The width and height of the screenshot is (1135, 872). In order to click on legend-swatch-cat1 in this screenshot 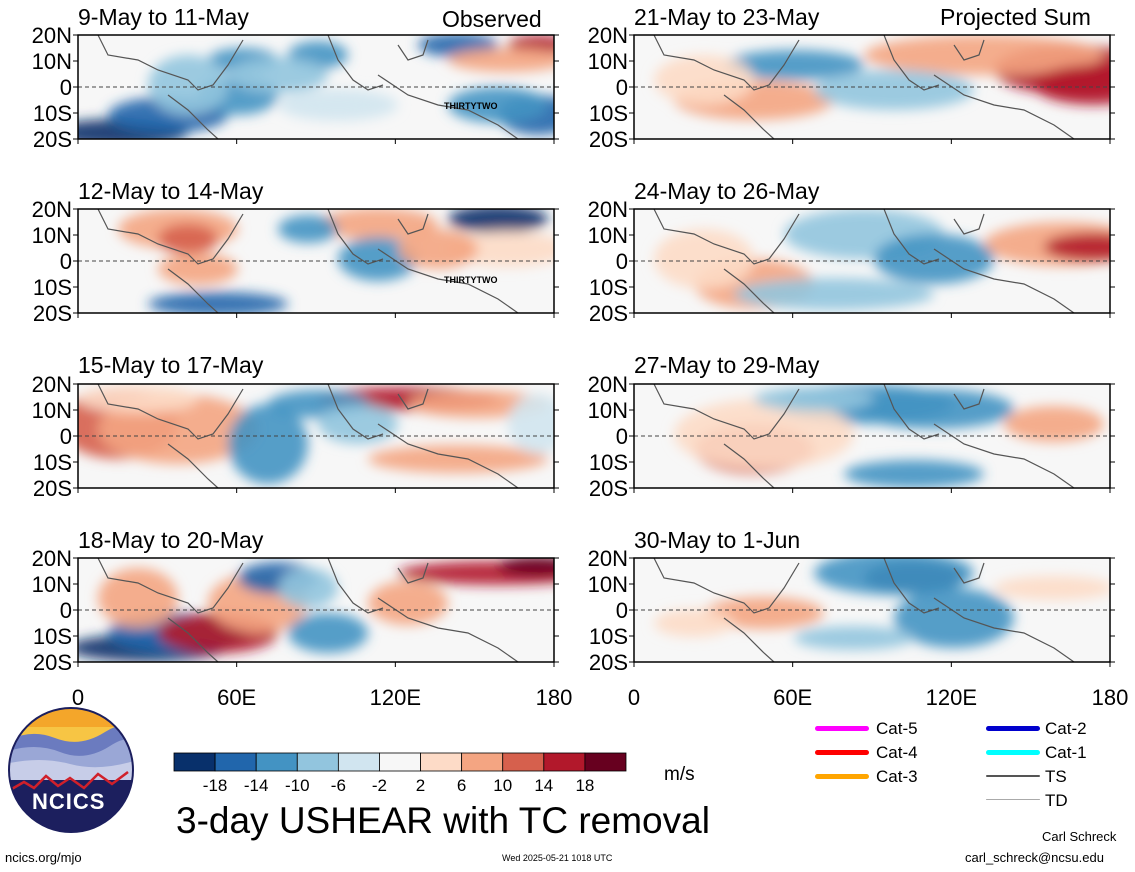, I will do `click(1013, 752)`.